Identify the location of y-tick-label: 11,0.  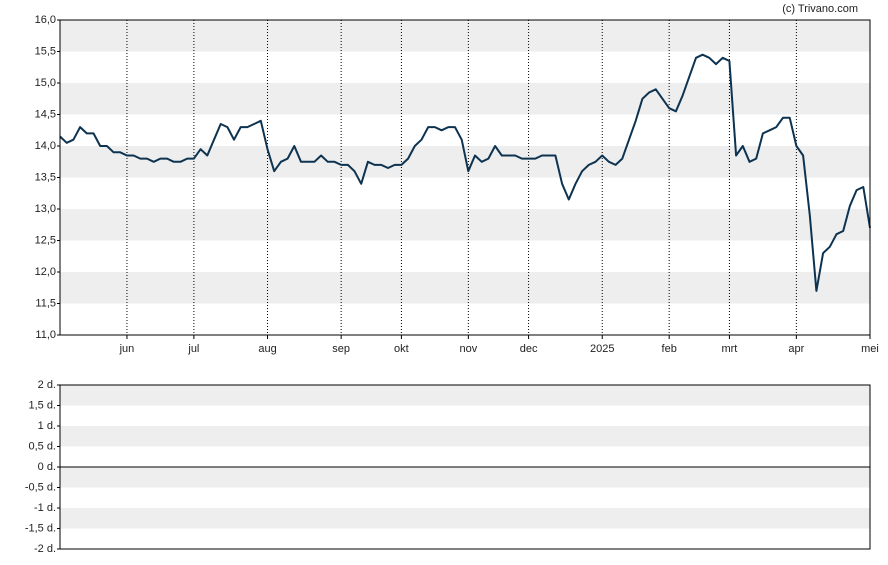
(45, 335).